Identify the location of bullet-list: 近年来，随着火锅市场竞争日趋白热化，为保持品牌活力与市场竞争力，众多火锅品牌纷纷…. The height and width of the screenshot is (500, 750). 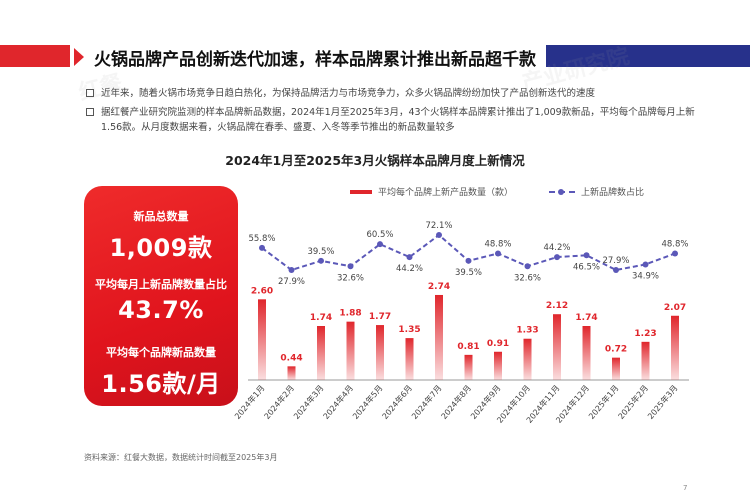
(396, 112).